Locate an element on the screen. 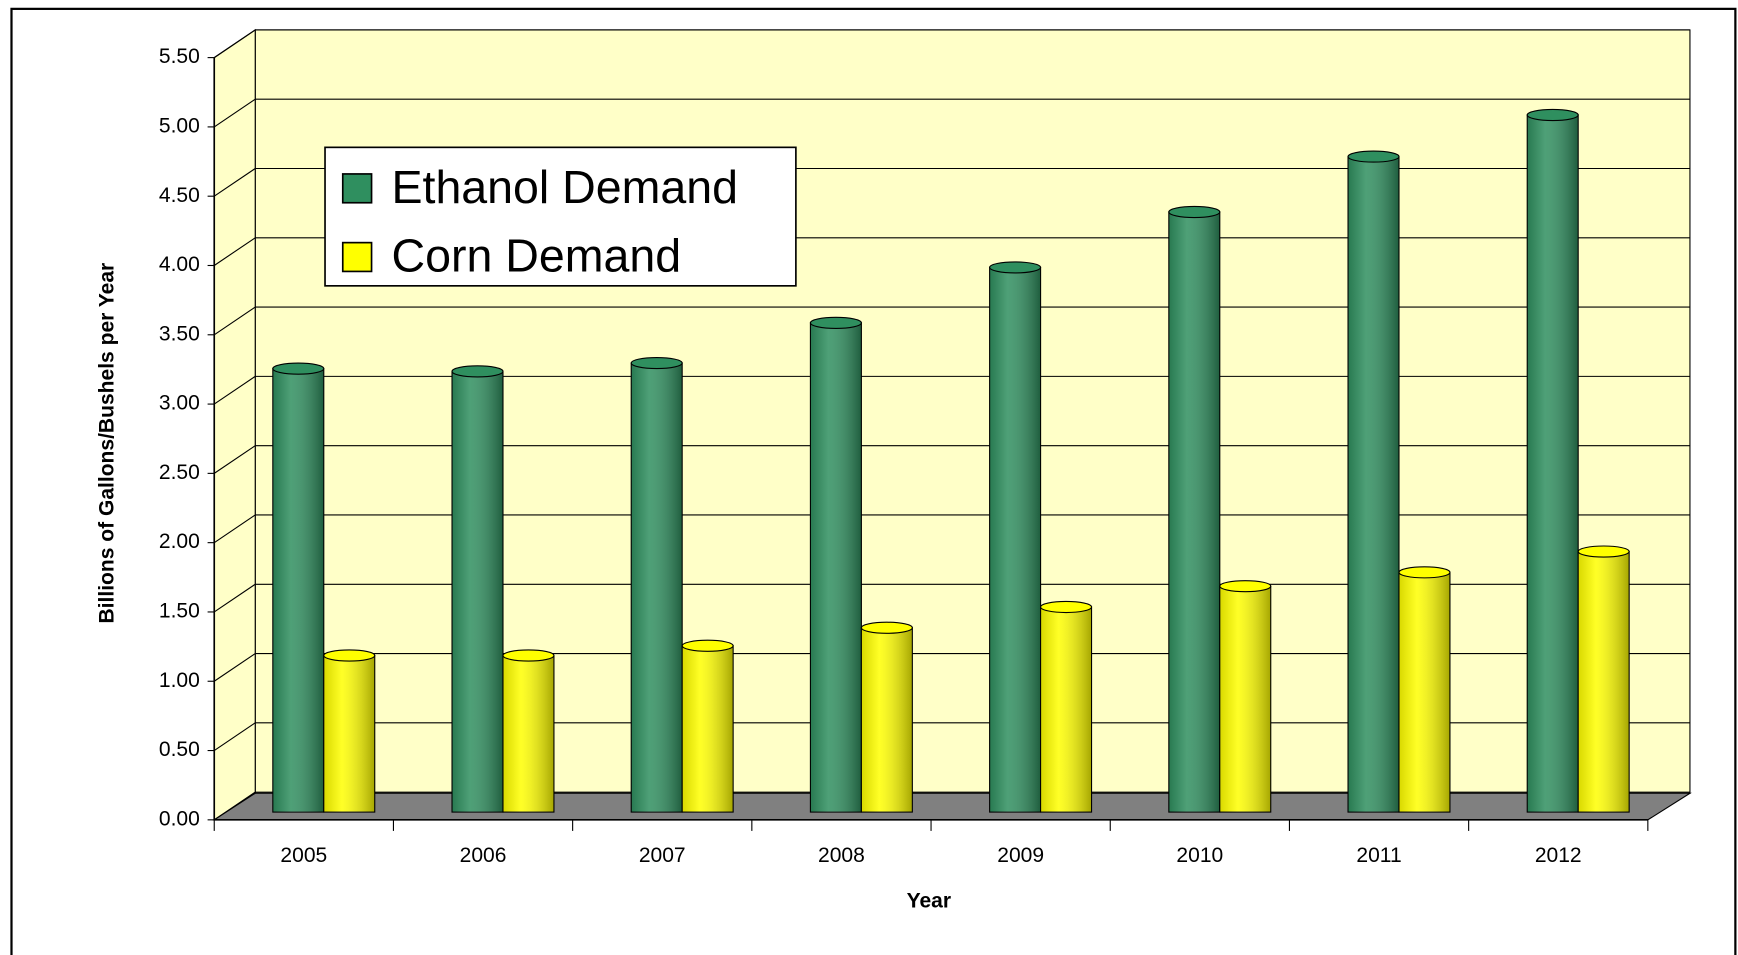 This screenshot has width=1738, height=955. y-tick-label: 3.00 is located at coordinates (179, 403).